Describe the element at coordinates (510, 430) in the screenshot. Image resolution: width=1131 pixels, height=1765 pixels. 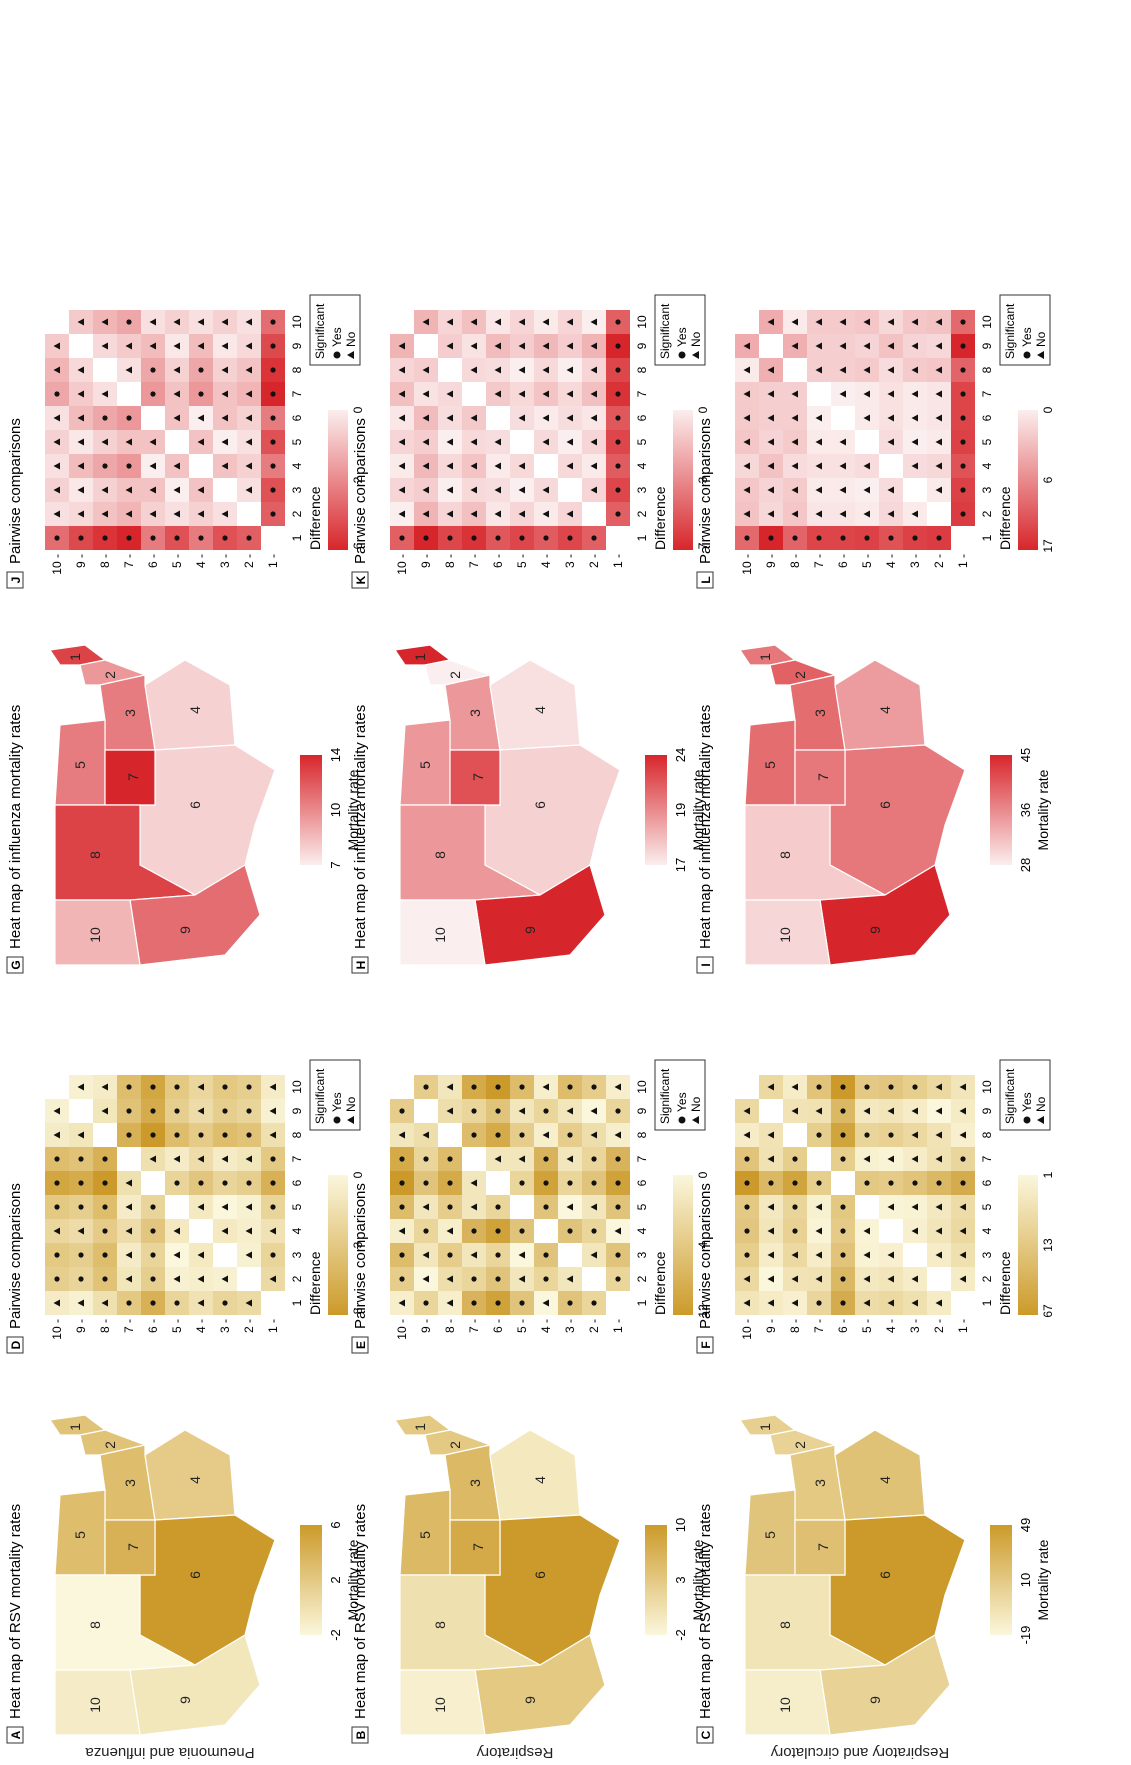
I see `heatmap-grid` at that location.